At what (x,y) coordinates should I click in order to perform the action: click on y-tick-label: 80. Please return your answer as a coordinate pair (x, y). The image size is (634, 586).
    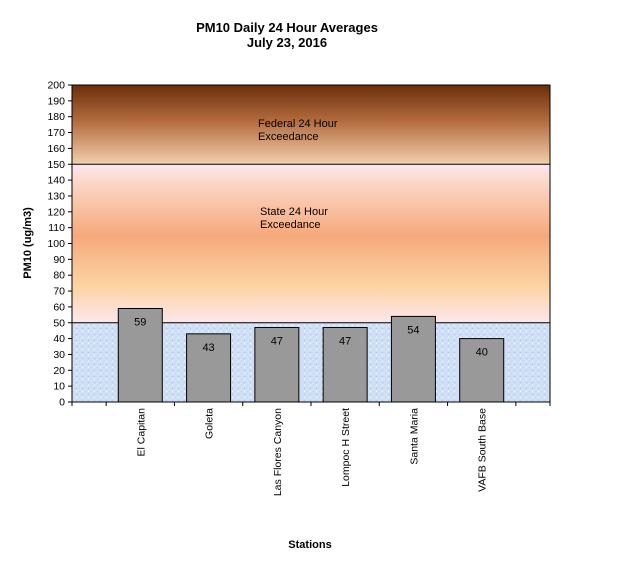
    Looking at the image, I should click on (59, 276).